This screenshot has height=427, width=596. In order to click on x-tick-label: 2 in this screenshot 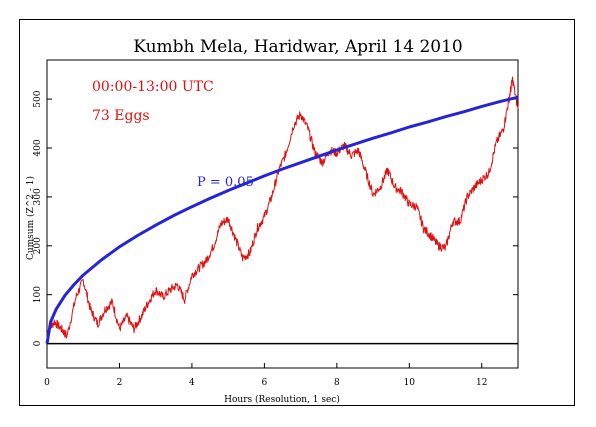, I will do `click(120, 383)`.